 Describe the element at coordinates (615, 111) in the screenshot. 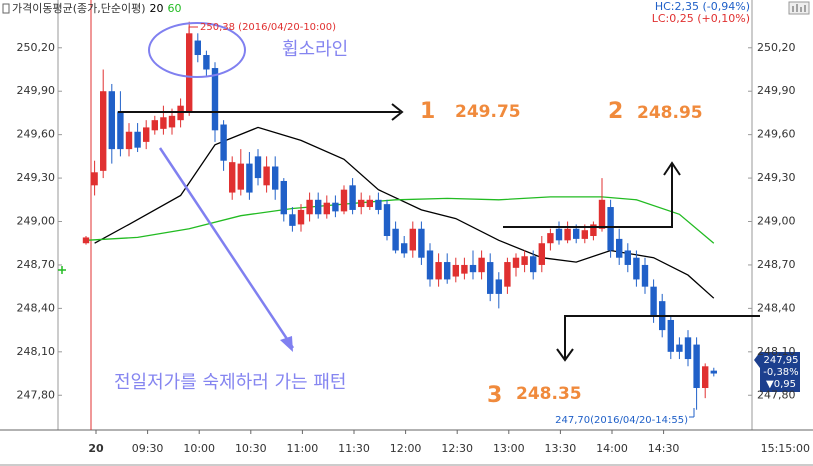

I see `level-number: 2` at that location.